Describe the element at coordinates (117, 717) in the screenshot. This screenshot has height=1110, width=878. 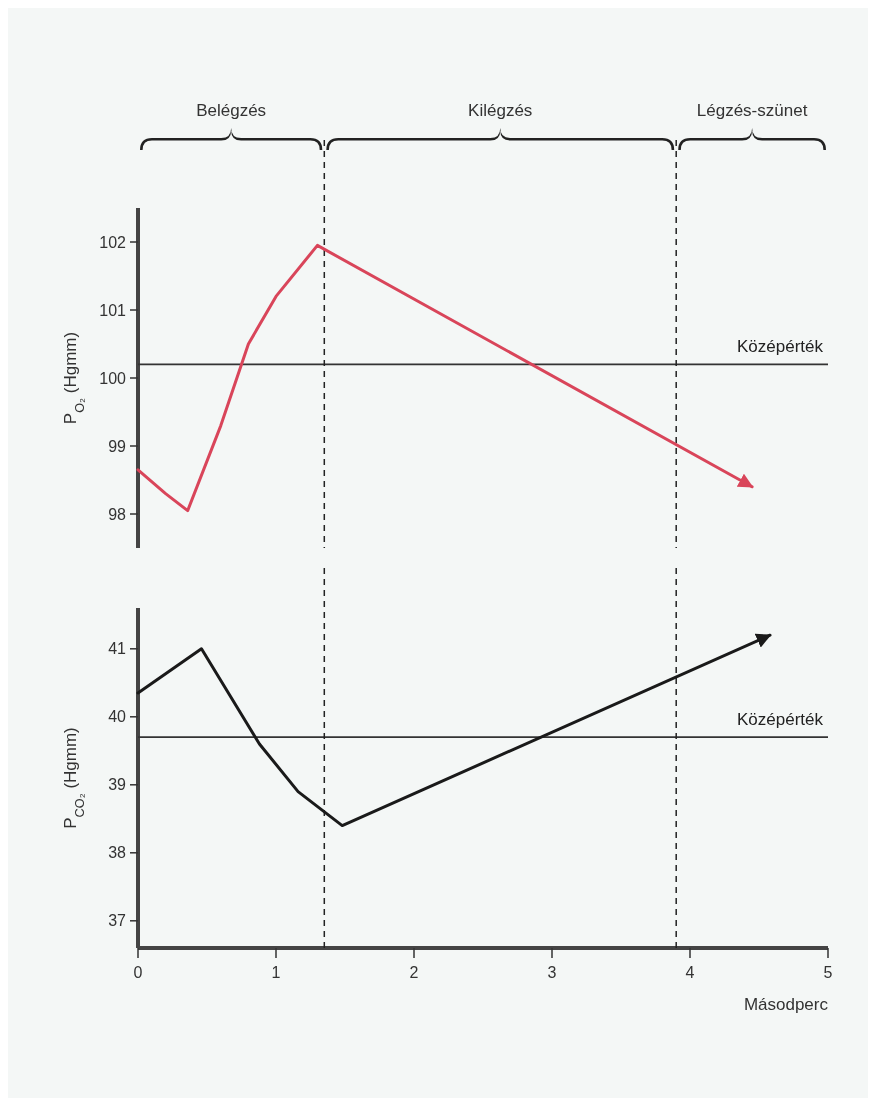
I see `y-tick-label: 40` at that location.